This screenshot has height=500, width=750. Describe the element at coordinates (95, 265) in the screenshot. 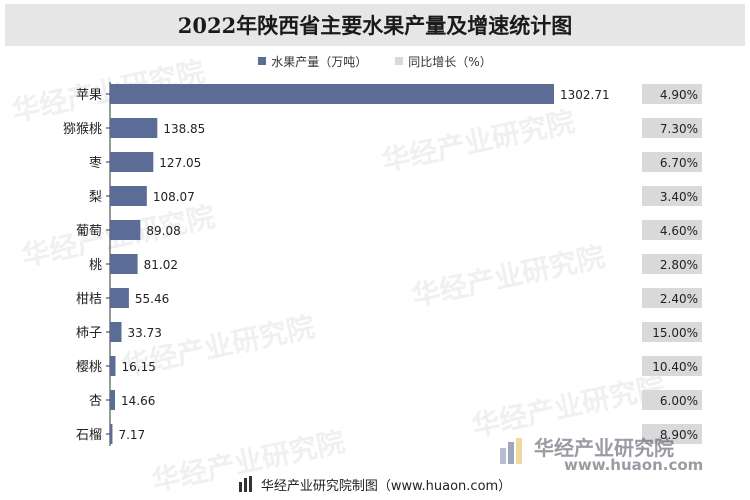

I see `category-label: 桃` at that location.